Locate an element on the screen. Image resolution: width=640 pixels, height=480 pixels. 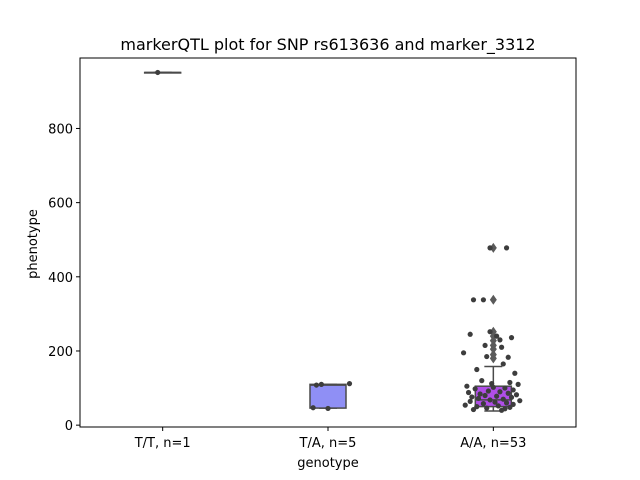
y-axis: 0 200 400 600 800 is located at coordinates (64, 278).